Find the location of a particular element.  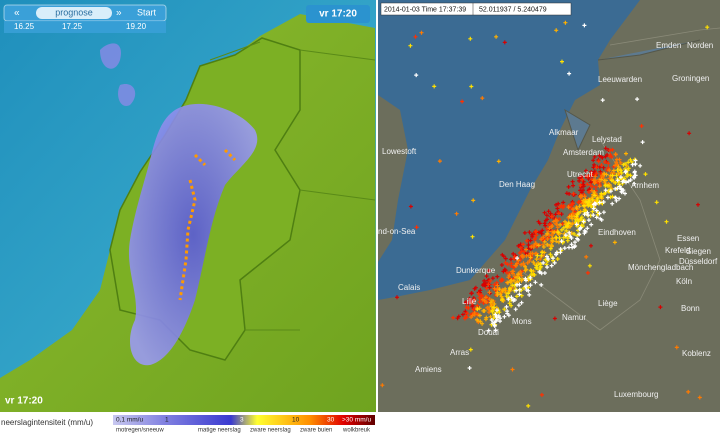

time-corner: vr 17:20 is located at coordinates (24, 401).